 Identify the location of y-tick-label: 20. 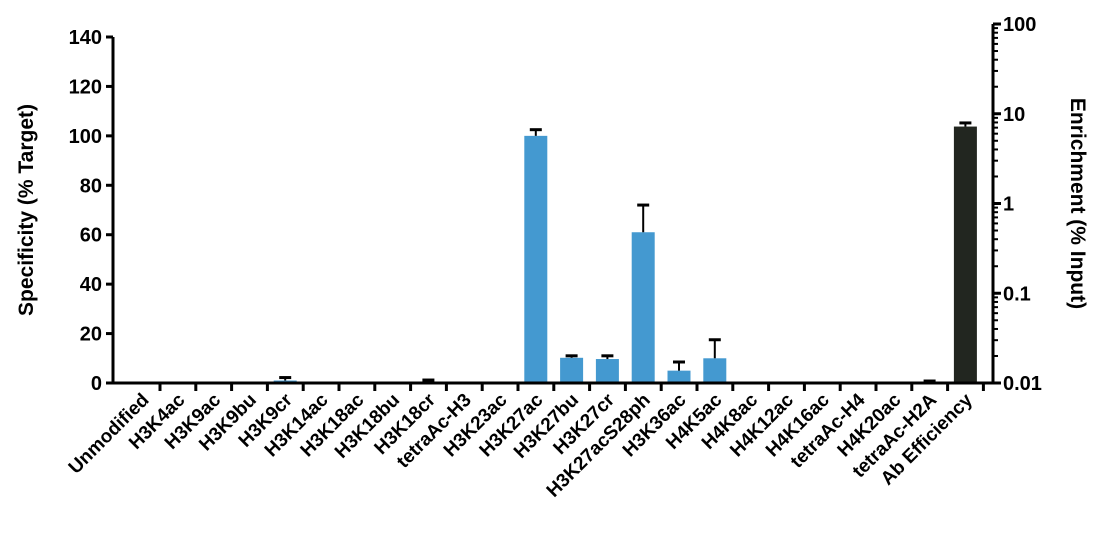
(91, 335).